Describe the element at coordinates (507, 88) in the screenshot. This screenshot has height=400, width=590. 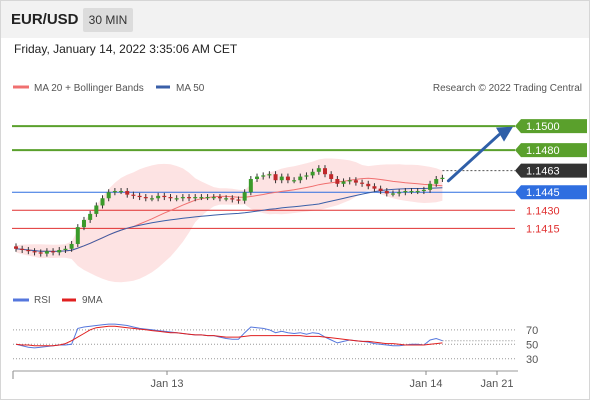
I see `research-credit: Research © 2022 Trading Central` at that location.